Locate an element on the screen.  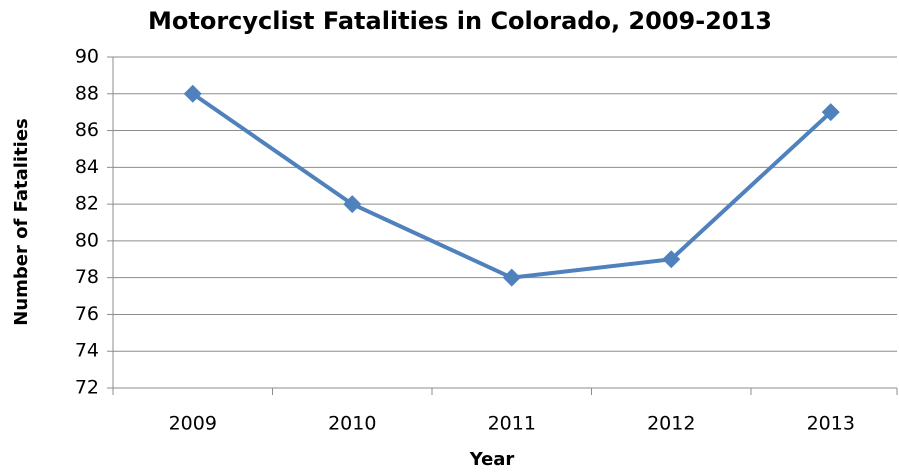
y-tick-label: 84 is located at coordinates (87, 167).